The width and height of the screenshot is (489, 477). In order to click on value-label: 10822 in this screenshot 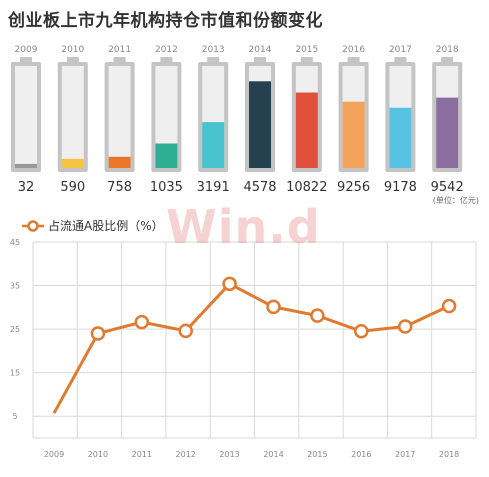, I will do `click(306, 187)`.